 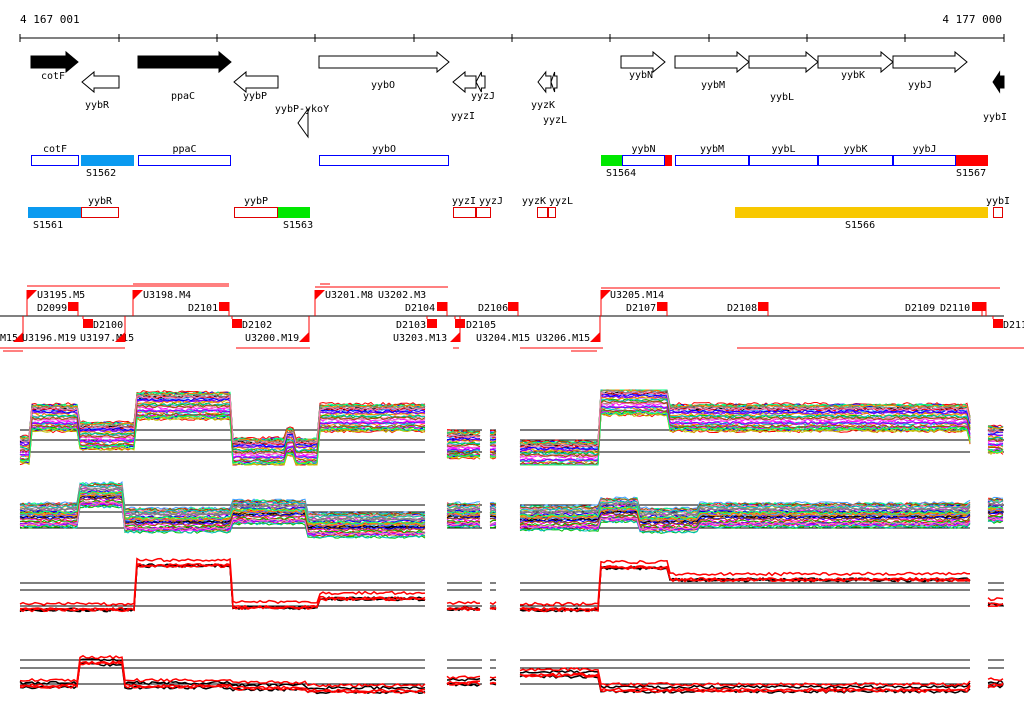 What do you see at coordinates (9, 338) in the screenshot?
I see `terminator-label: M15` at bounding box center [9, 338].